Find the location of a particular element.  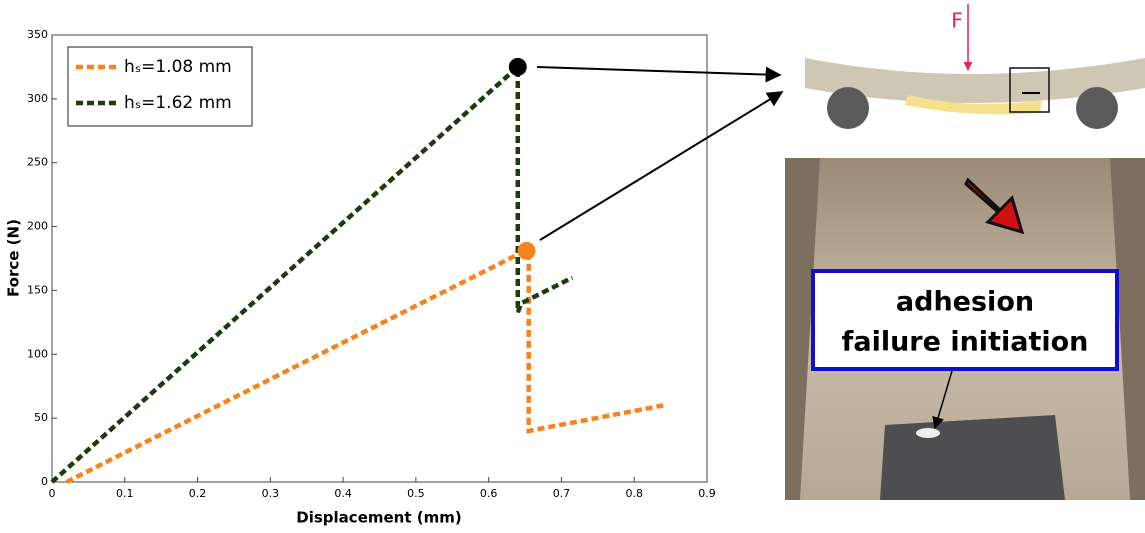

callout-arrow is located at coordinates (942, 400).